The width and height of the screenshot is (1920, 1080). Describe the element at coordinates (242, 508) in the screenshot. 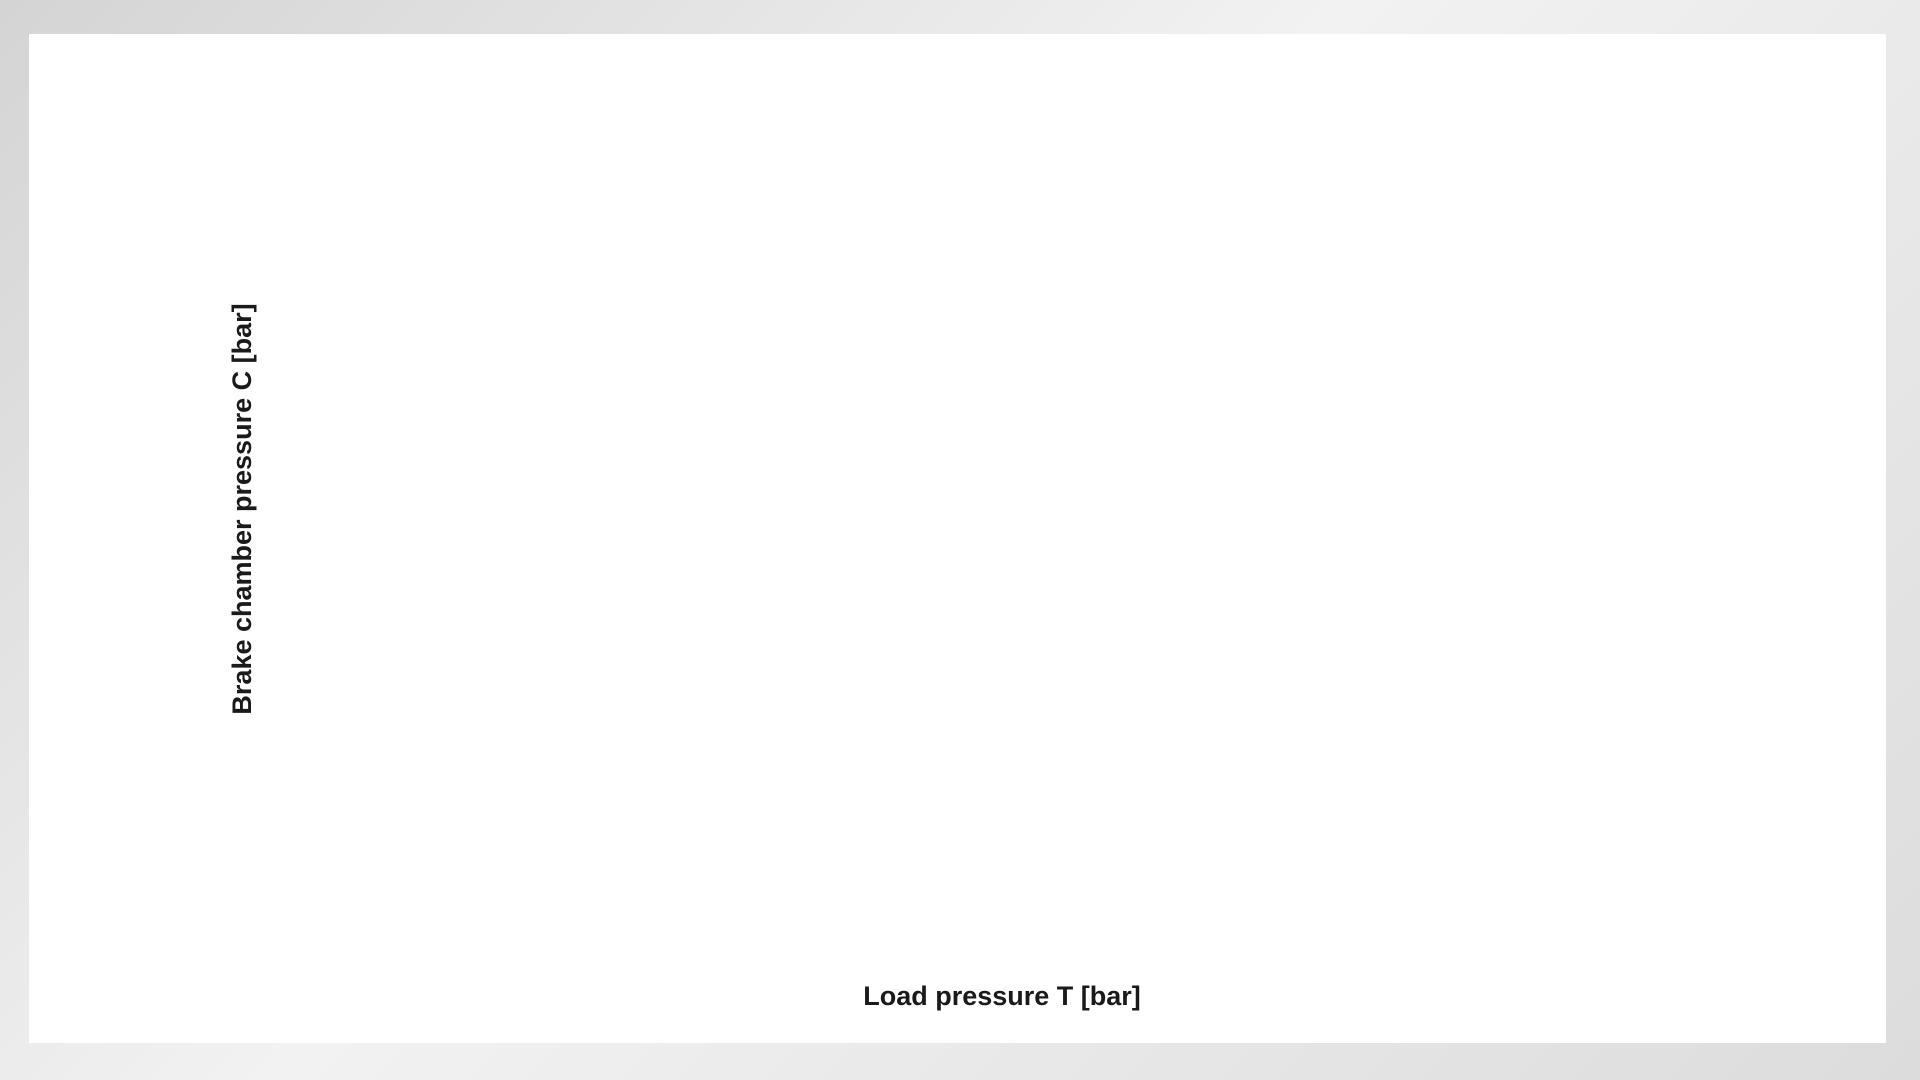

I see `y-axis-title: Brake chamber pressure C [bar]` at that location.